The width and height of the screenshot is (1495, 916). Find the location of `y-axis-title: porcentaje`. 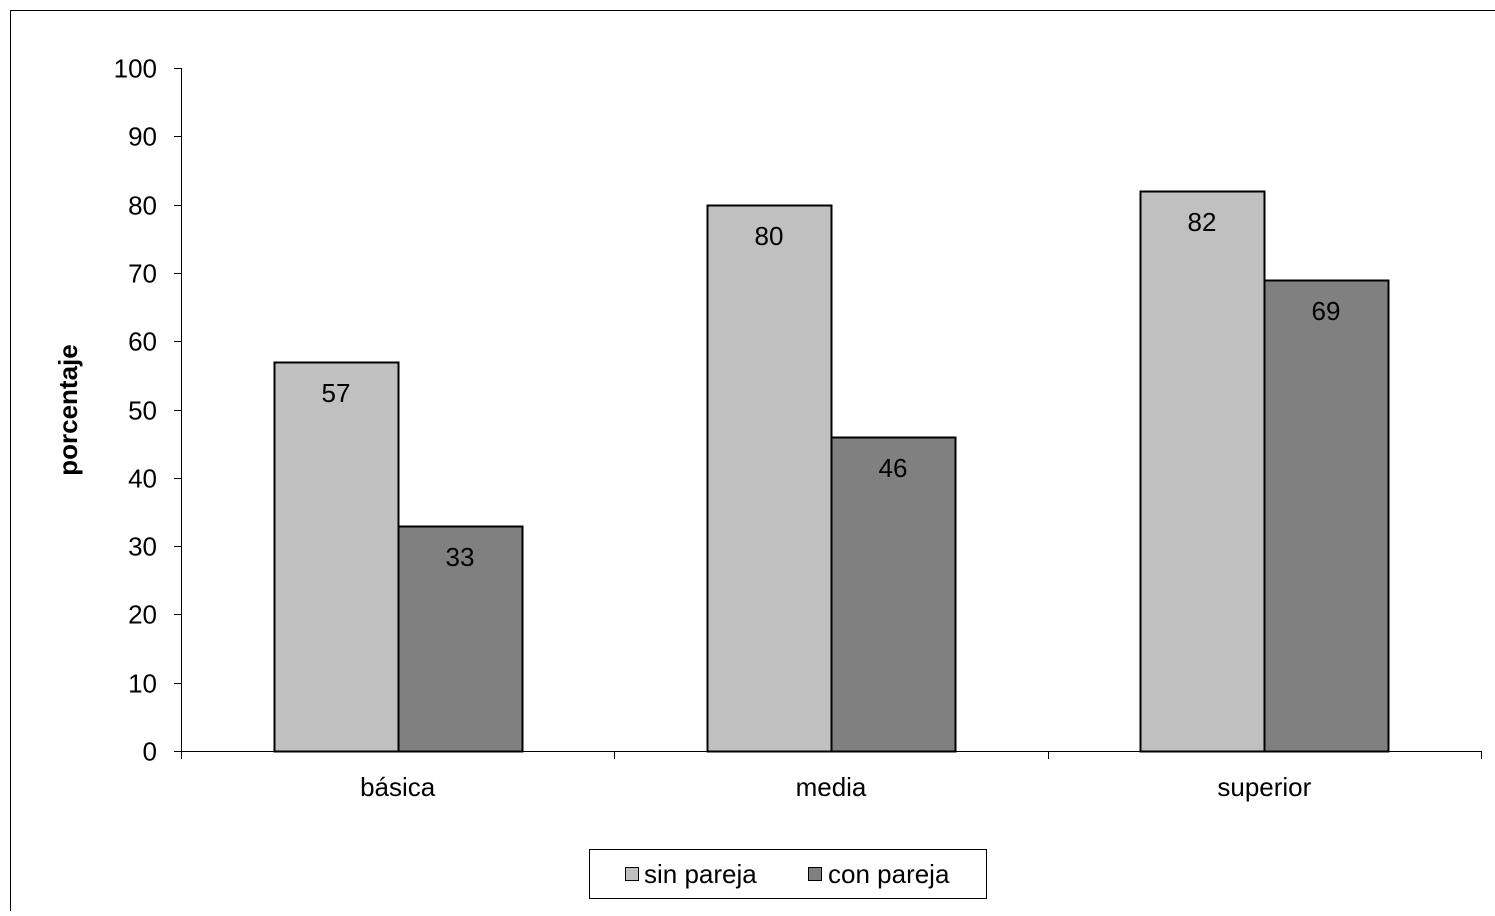

y-axis-title: porcentaje is located at coordinates (68, 410).